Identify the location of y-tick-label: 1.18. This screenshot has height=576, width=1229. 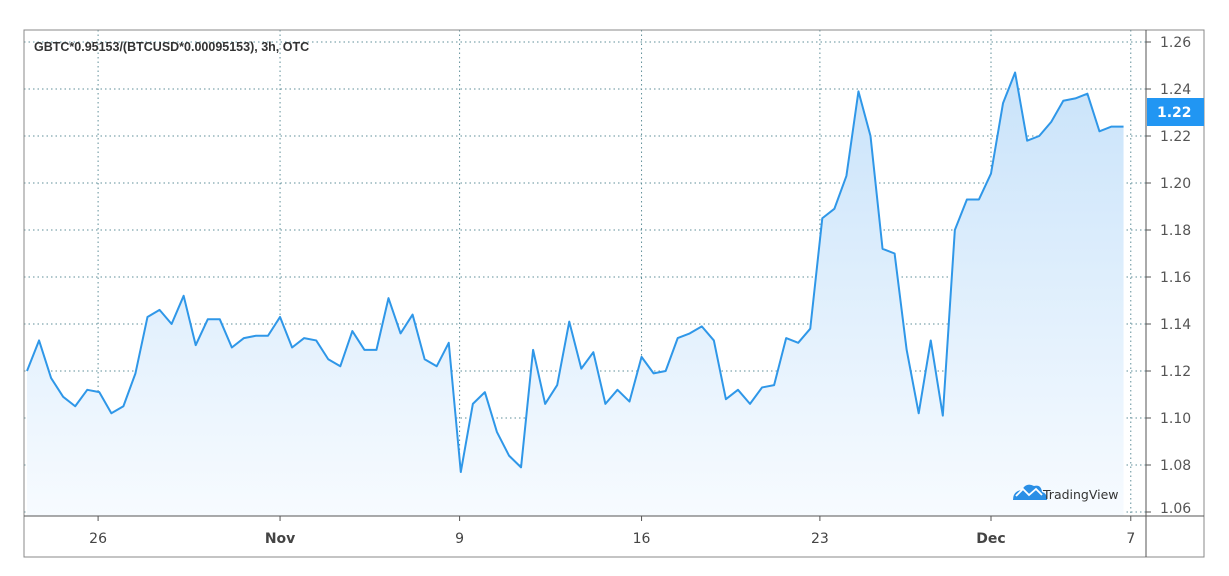
(1175, 231).